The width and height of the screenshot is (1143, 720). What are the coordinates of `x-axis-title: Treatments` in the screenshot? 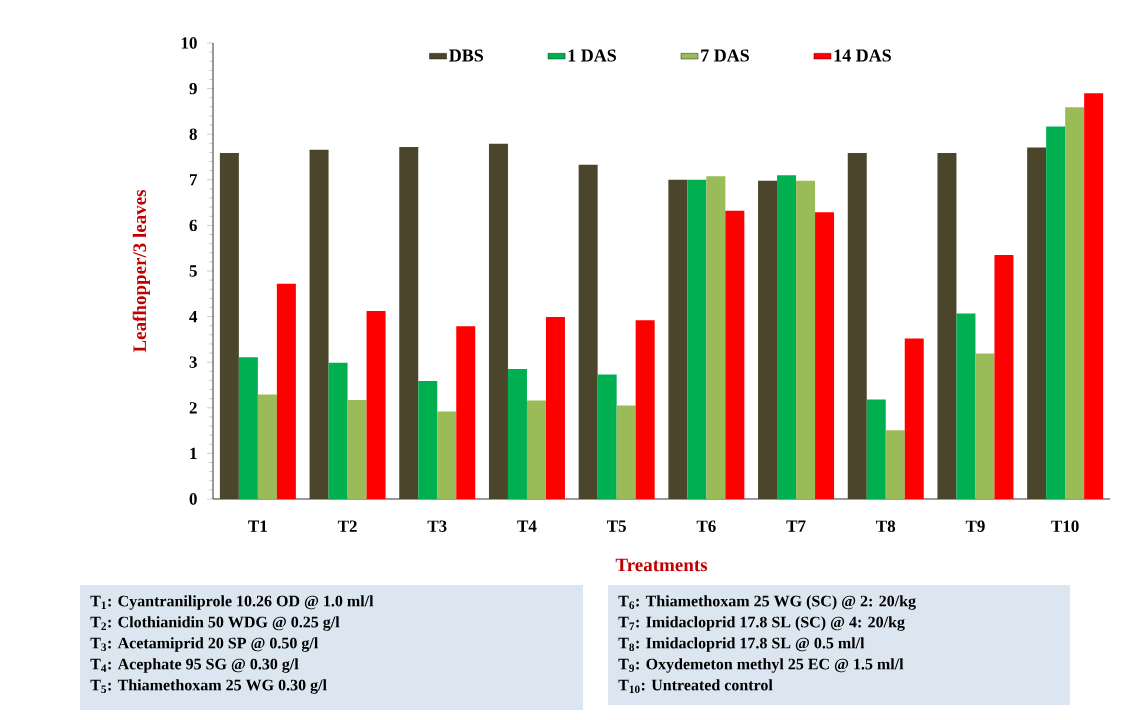 It's located at (661, 565).